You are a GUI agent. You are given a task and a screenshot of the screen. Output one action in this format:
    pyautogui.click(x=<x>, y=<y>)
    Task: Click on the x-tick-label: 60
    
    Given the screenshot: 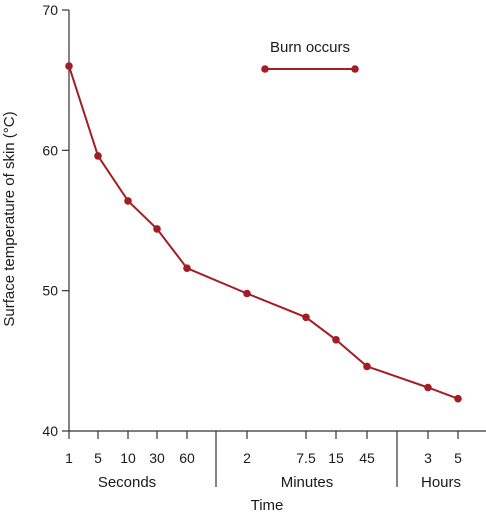 What is the action you would take?
    pyautogui.click(x=187, y=458)
    